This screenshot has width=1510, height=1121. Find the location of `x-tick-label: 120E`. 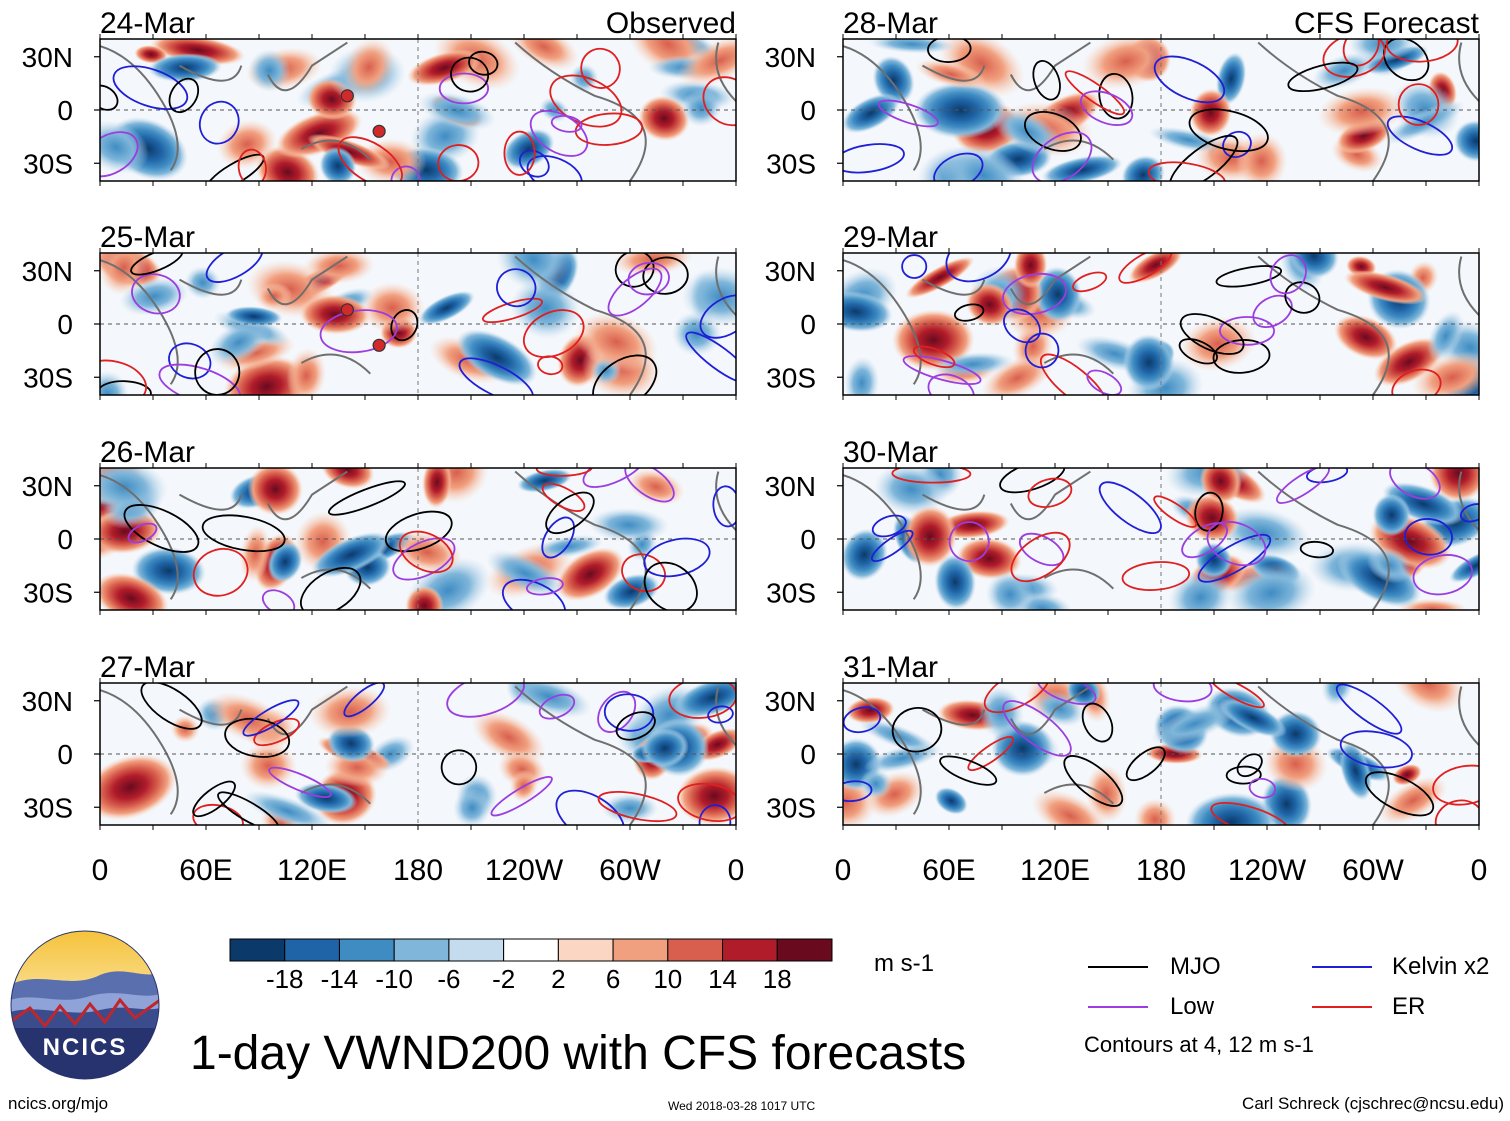

x-tick-label: 120E is located at coordinates (312, 870).